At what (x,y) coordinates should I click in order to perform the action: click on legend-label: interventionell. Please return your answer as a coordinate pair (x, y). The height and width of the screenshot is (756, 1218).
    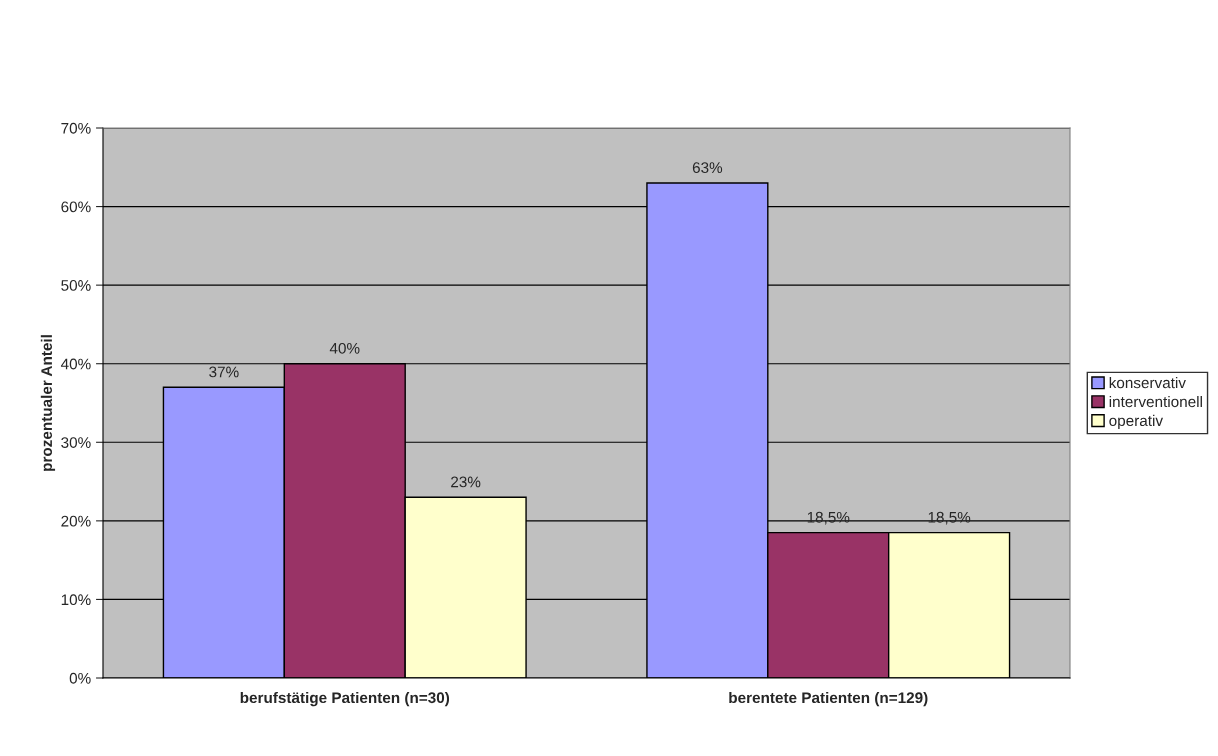
    Looking at the image, I should click on (1155, 401).